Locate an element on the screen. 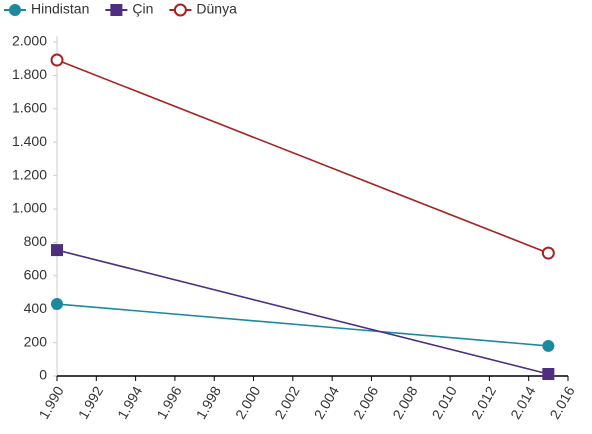  y-tick-label: 600 is located at coordinates (36, 275).